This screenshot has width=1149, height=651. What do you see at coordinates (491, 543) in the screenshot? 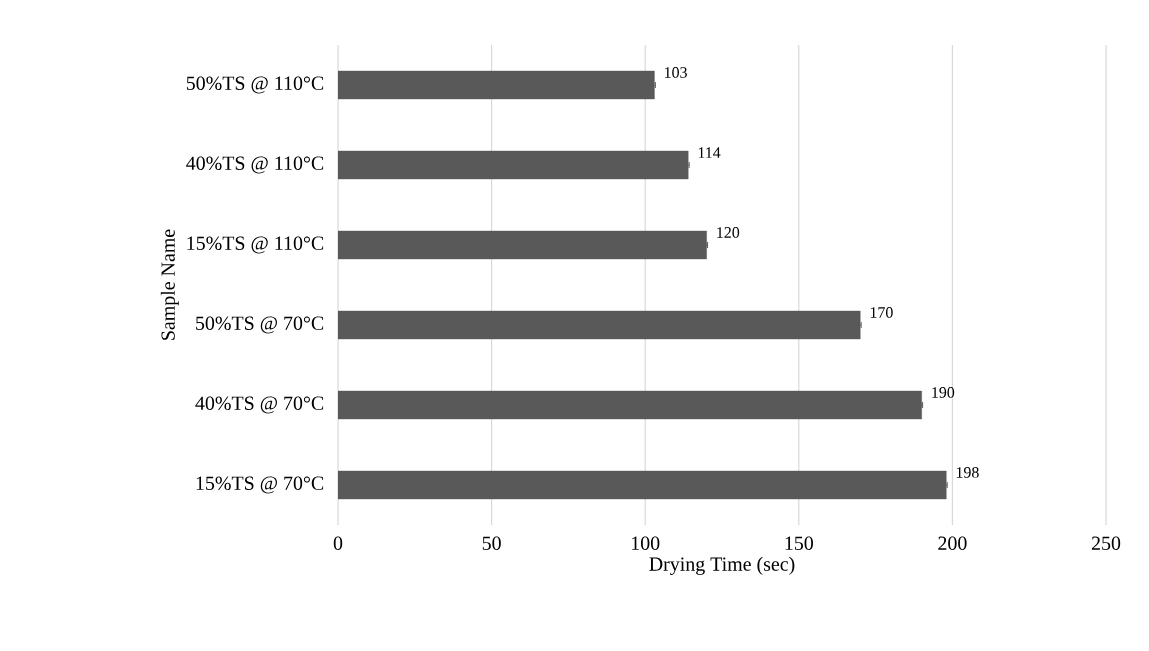
I see `x-tick-label: 50` at bounding box center [491, 543].